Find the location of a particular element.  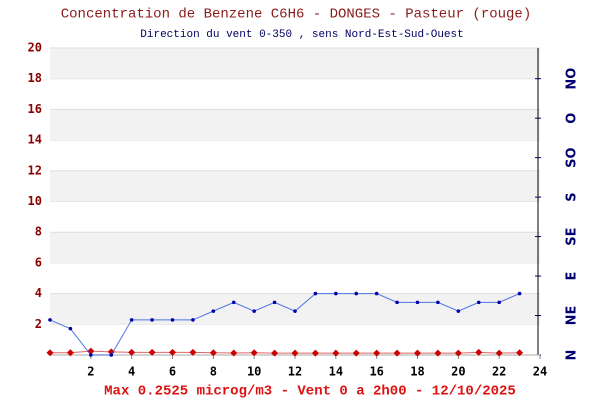

x-tick-label: 24 is located at coordinates (540, 372).